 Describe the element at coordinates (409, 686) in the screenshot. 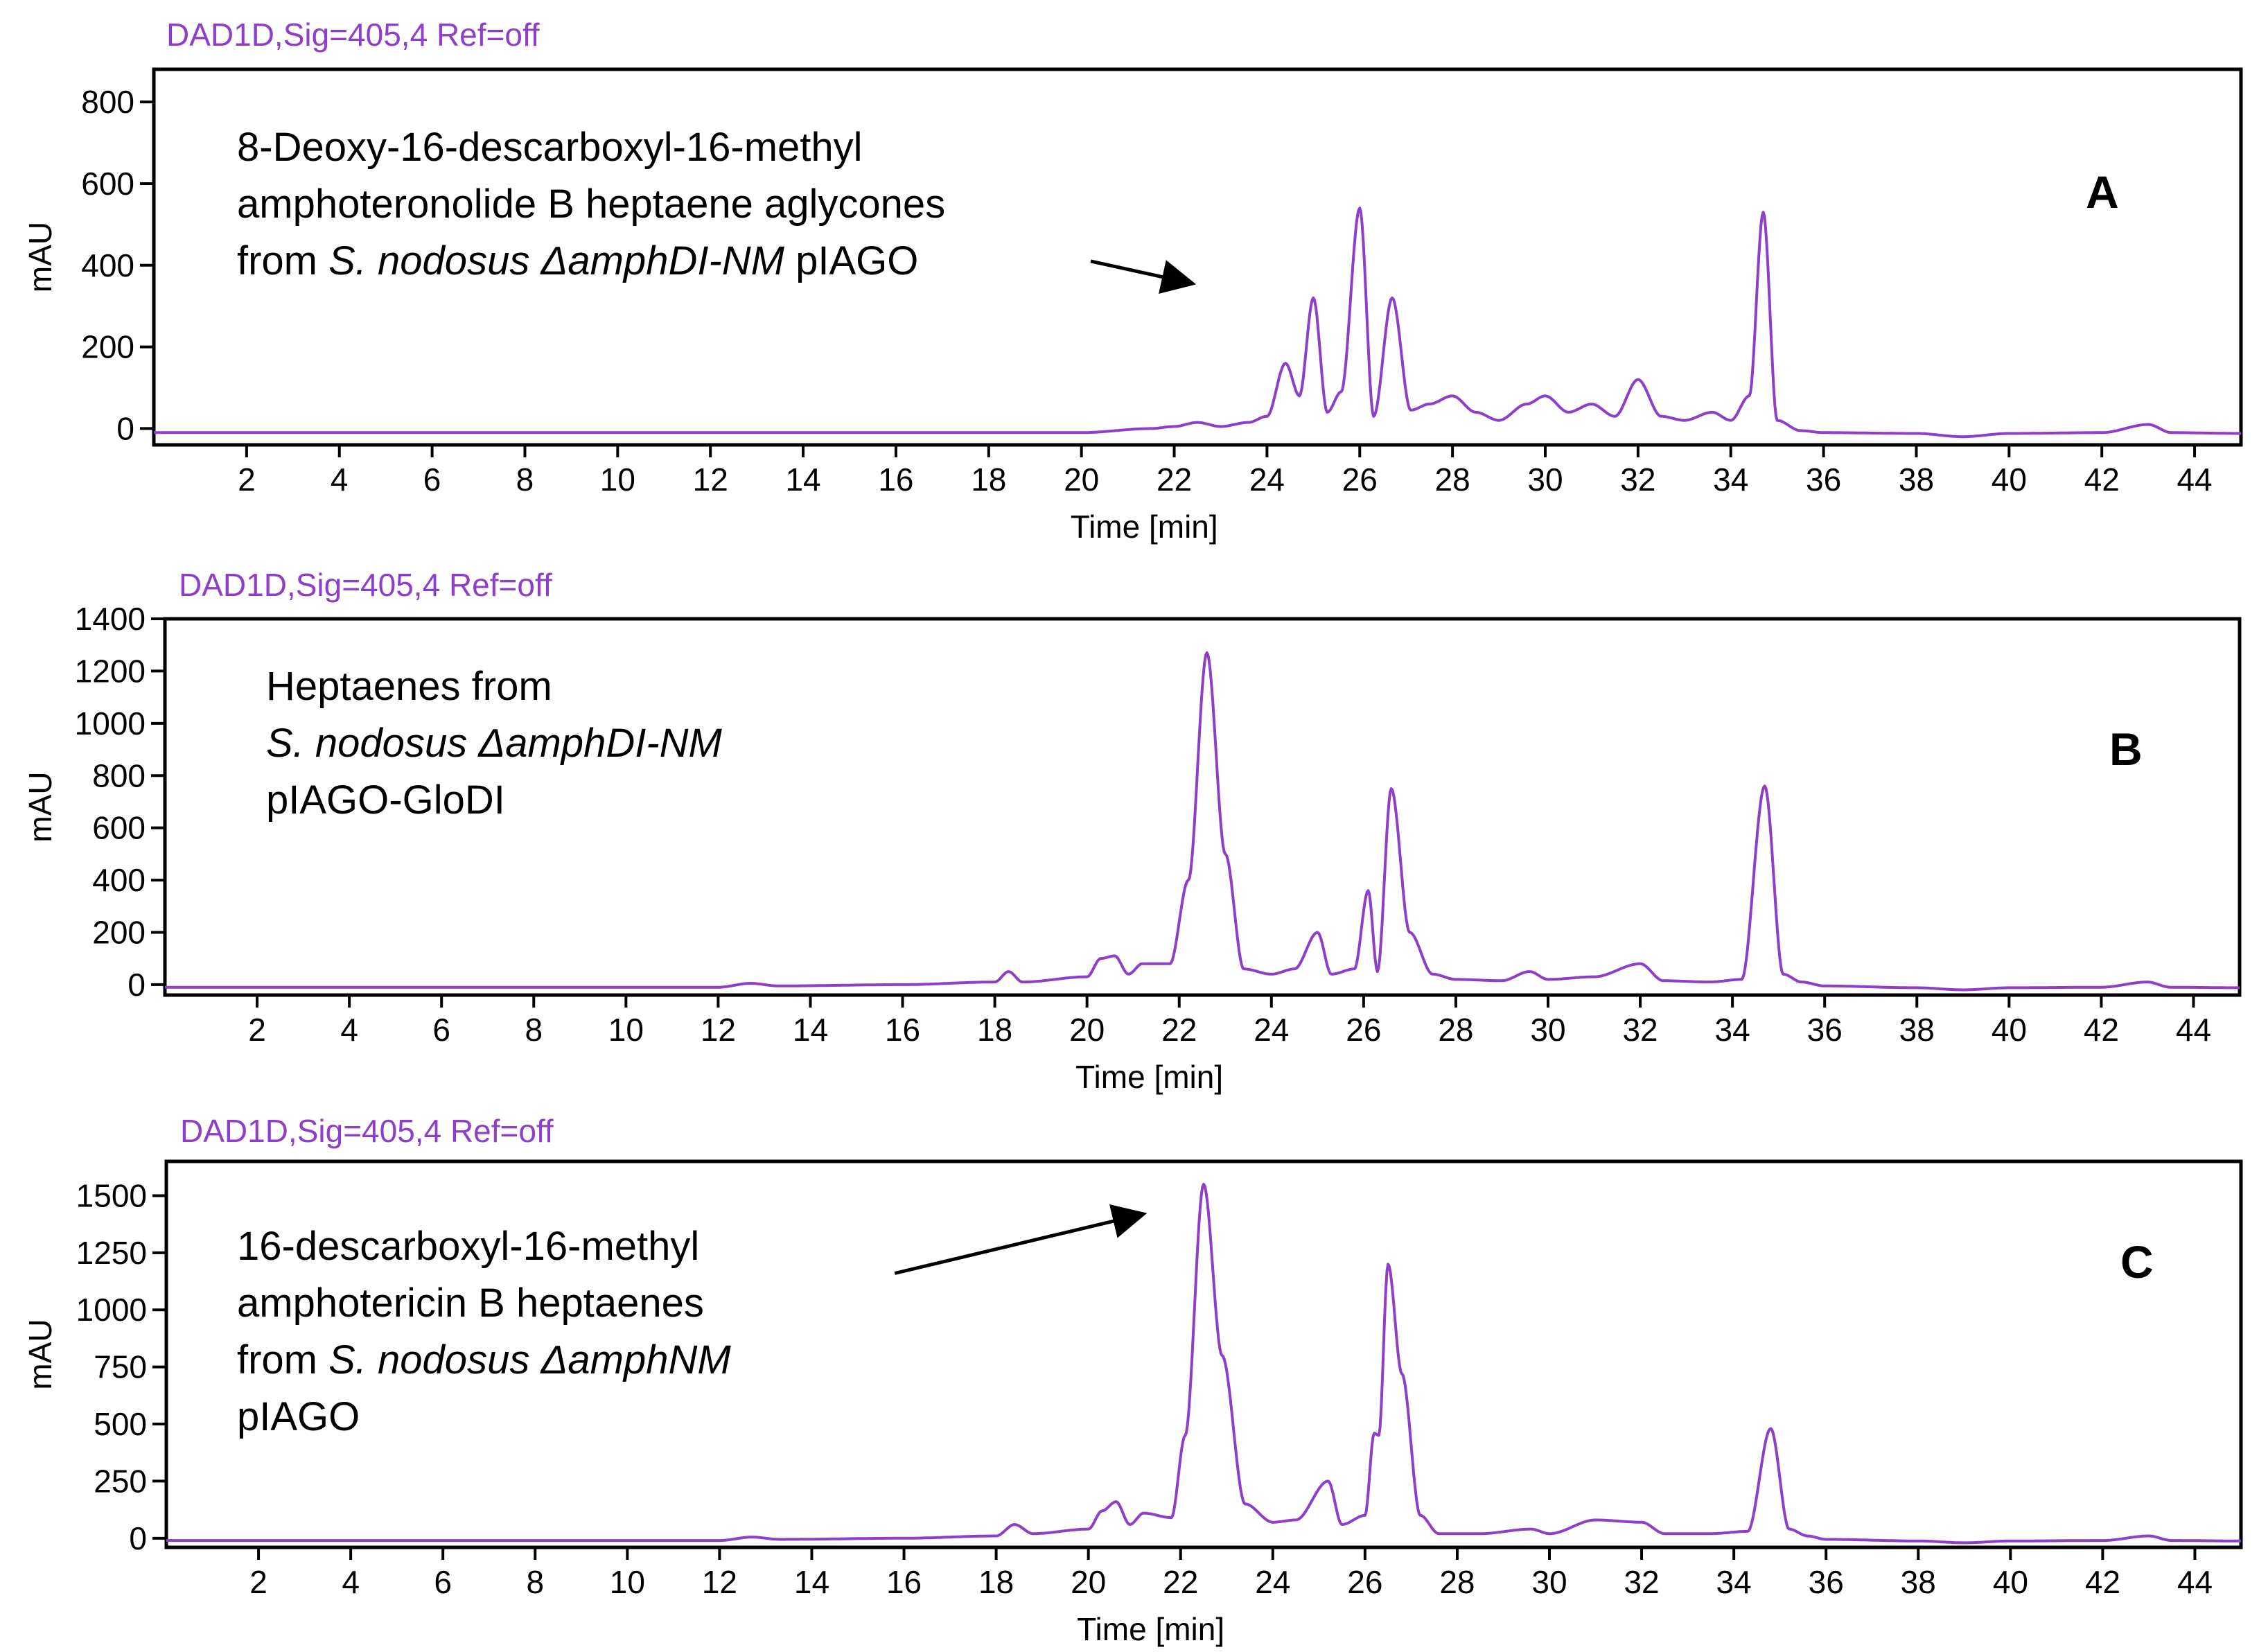

I see `annotation-line: Heptaenes from` at that location.